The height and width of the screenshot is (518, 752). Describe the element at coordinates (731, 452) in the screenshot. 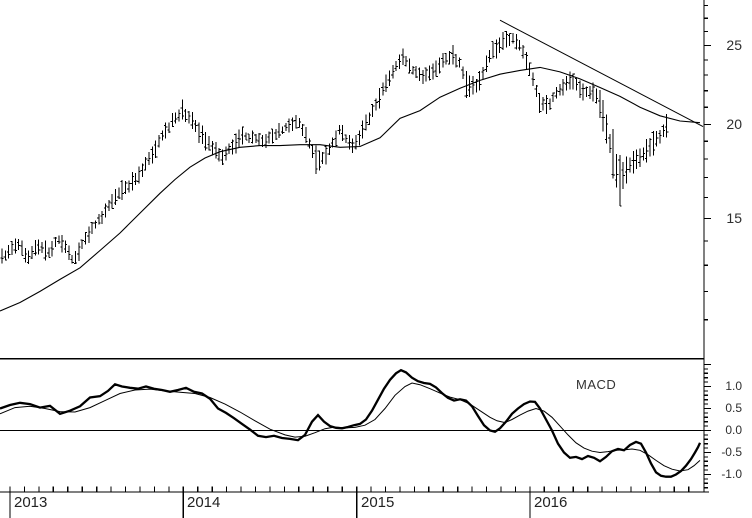

I see `macd-axis-label--0.5: -0.5` at that location.